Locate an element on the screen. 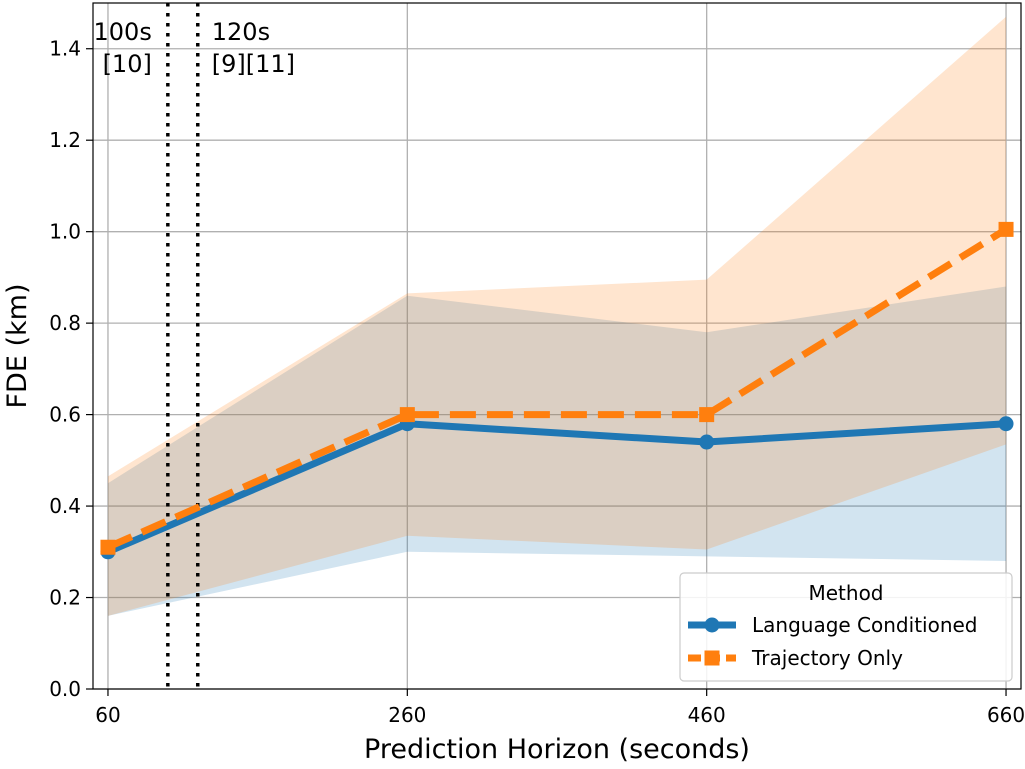 This screenshot has height=769, width=1025. y-axis-label: FDE (km) is located at coordinates (17, 346).